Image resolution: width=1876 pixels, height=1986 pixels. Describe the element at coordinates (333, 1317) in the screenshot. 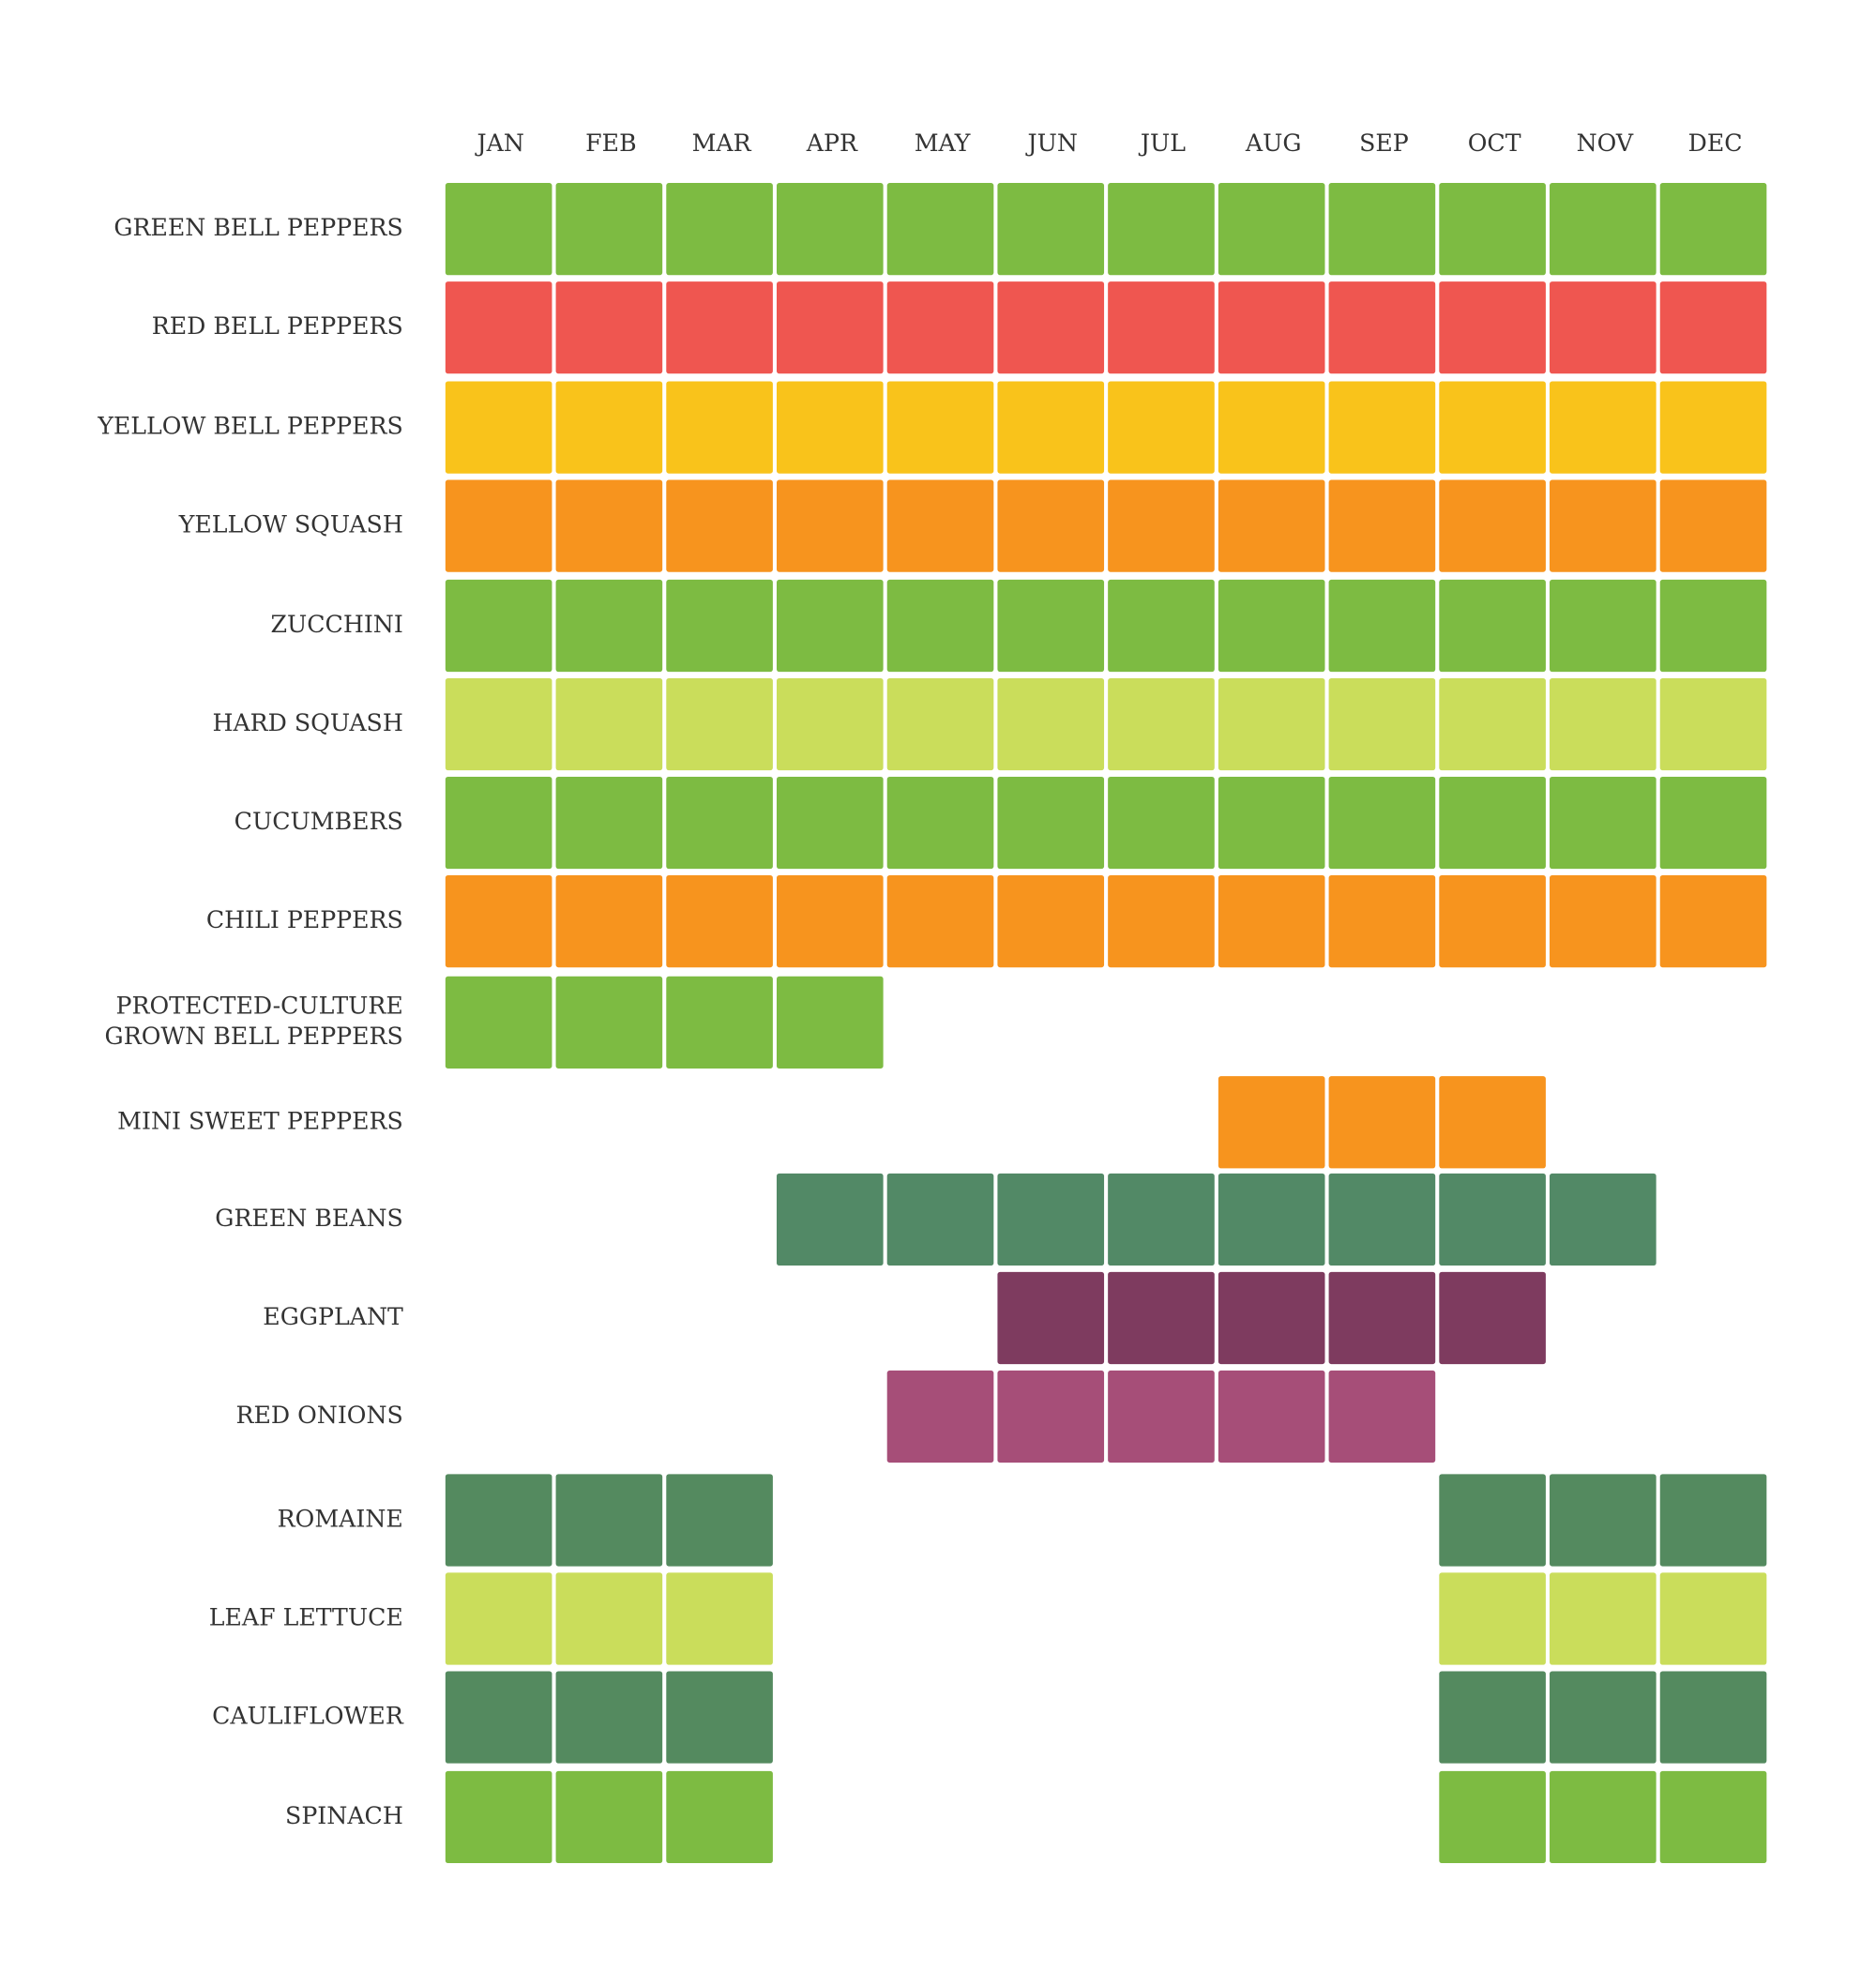

I see `row-label: EGGPLANT` at that location.